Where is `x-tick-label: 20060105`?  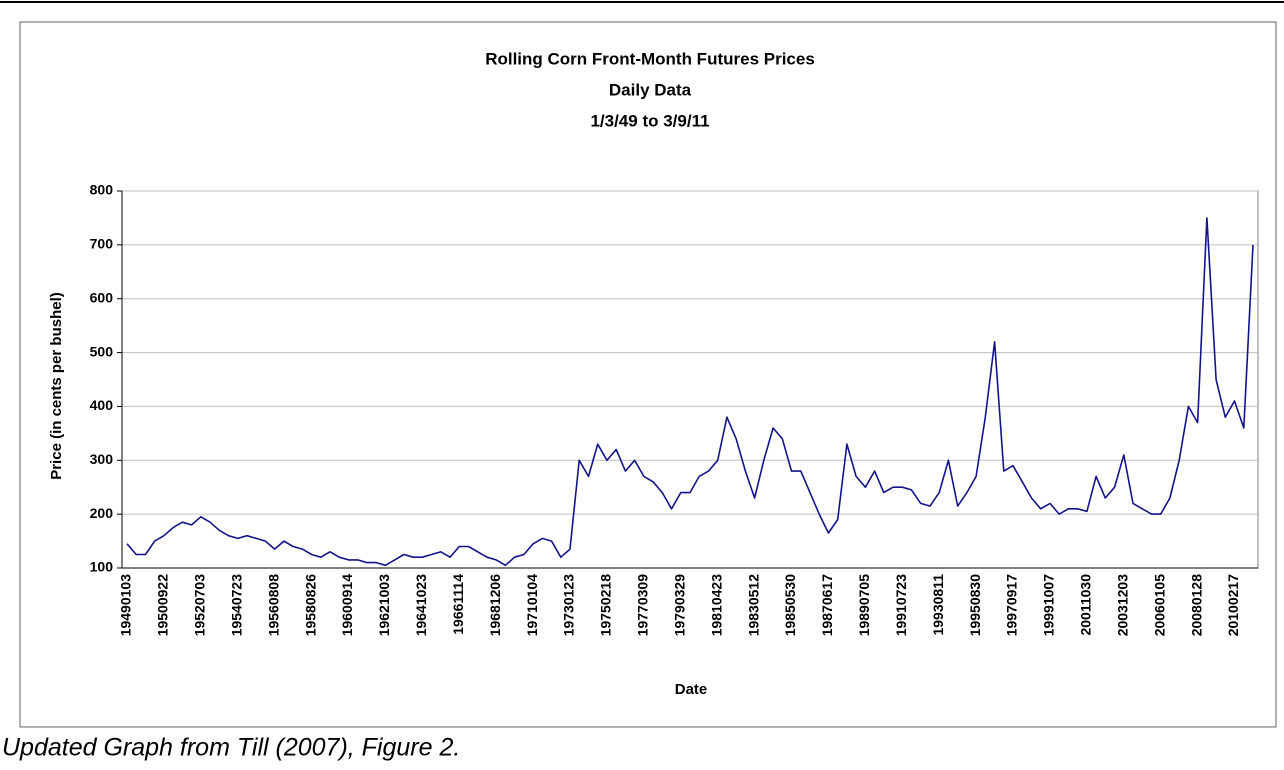 x-tick-label: 20060105 is located at coordinates (1159, 605).